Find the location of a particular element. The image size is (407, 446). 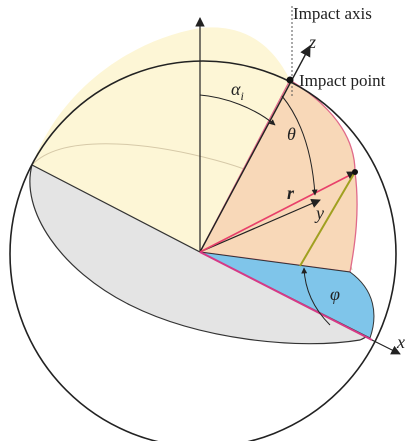

alpha-label: αi is located at coordinates (237, 91).